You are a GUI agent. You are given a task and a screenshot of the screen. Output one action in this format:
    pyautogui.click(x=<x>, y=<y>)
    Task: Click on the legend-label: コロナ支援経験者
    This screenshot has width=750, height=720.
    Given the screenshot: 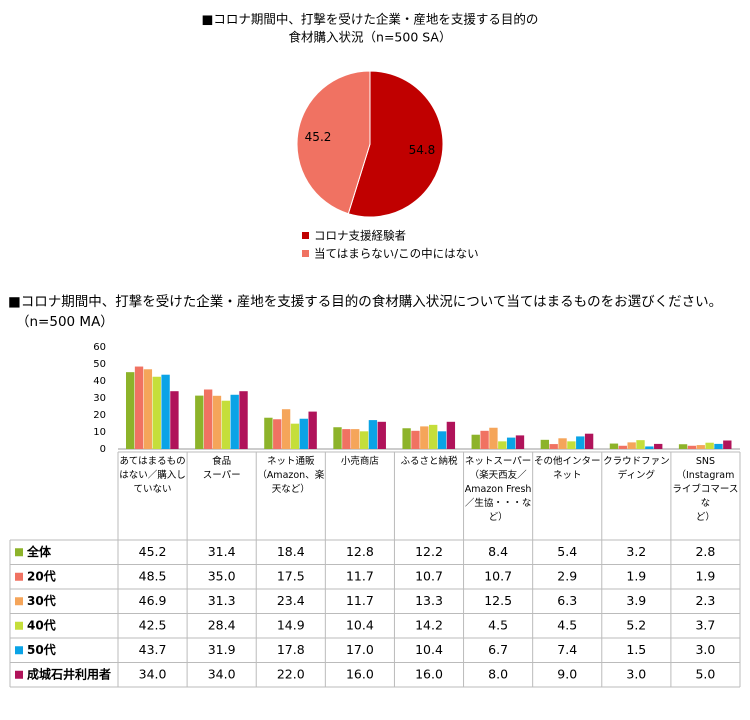 What is the action you would take?
    pyautogui.click(x=360, y=236)
    